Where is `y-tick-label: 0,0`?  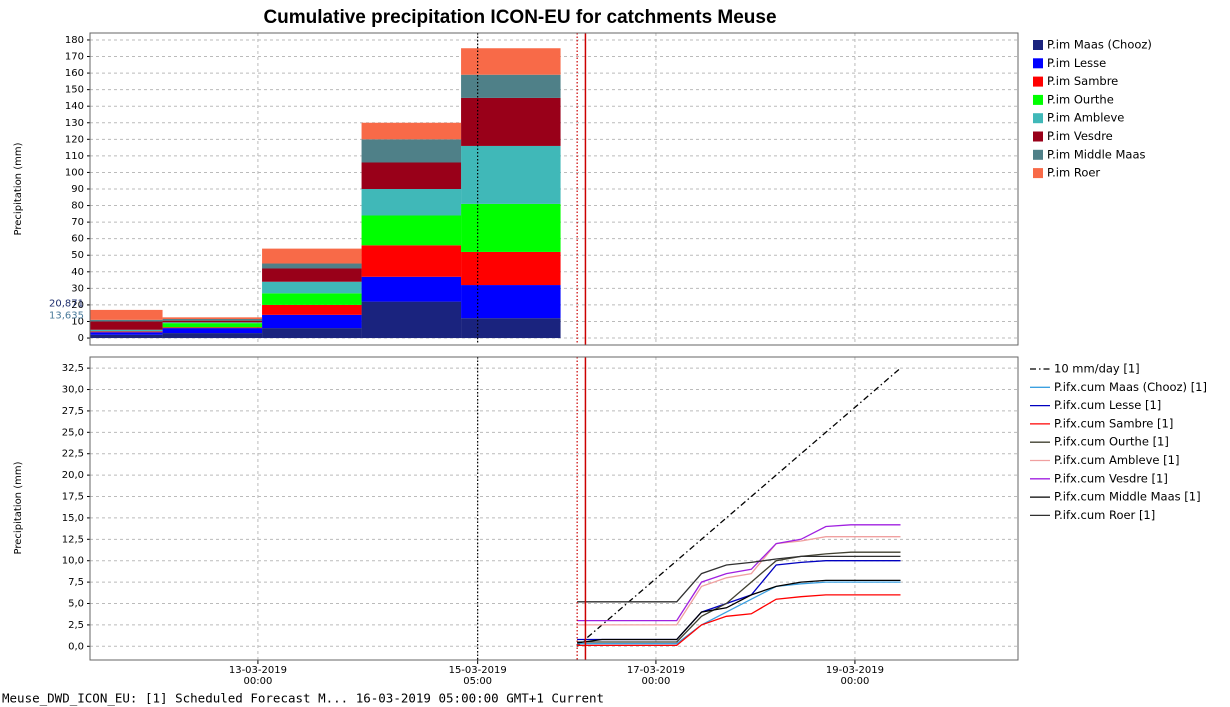 y-tick-label: 0,0 is located at coordinates (76, 646).